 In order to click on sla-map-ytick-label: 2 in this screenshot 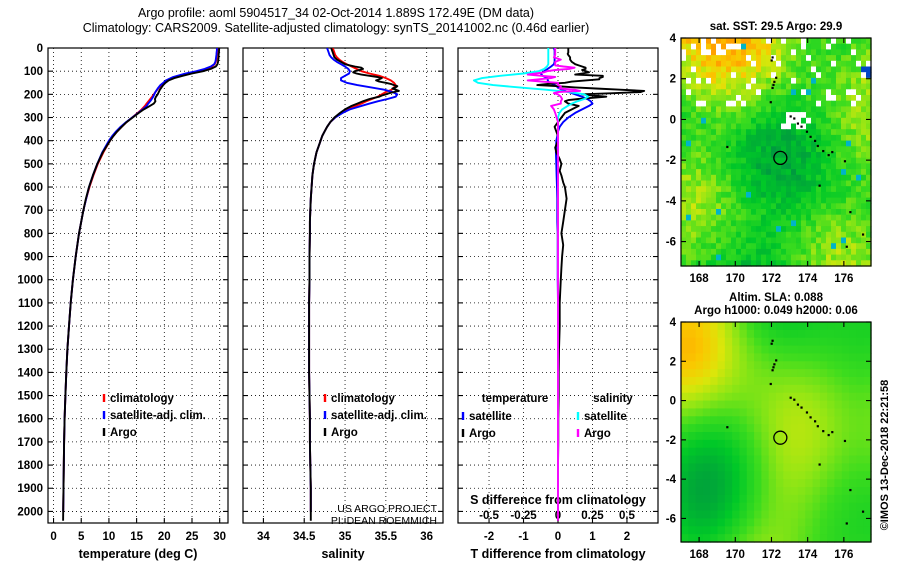, I will do `click(673, 362)`.